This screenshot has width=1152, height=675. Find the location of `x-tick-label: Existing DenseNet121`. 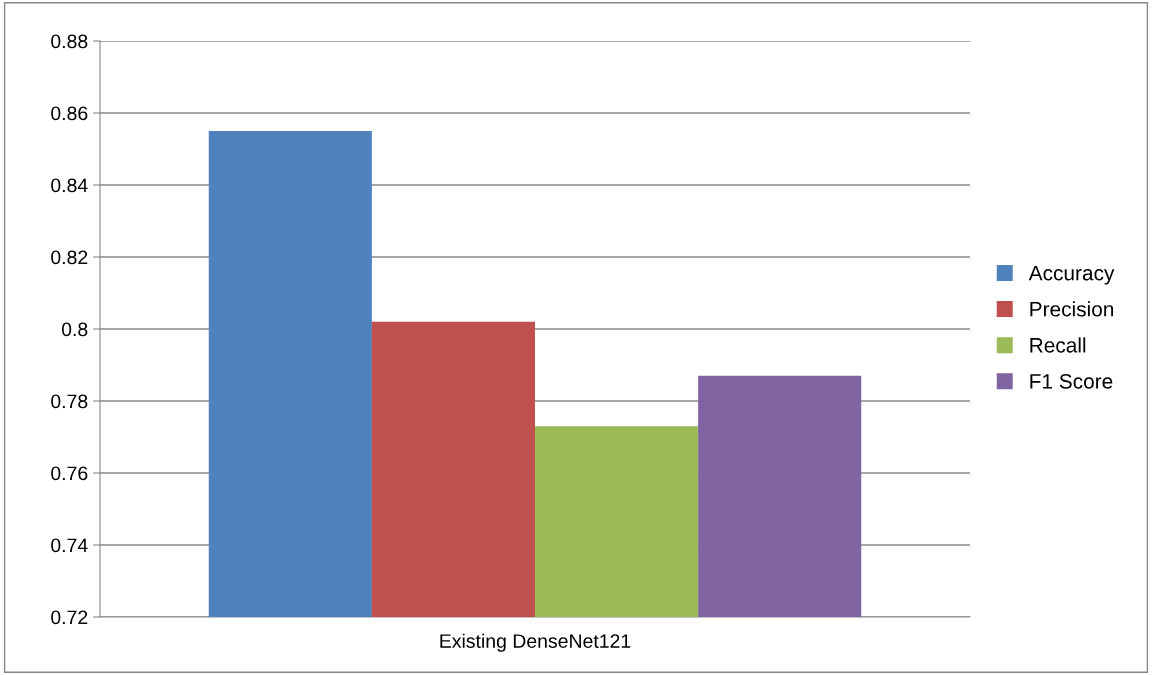

x-tick-label: Existing DenseNet121 is located at coordinates (535, 642).